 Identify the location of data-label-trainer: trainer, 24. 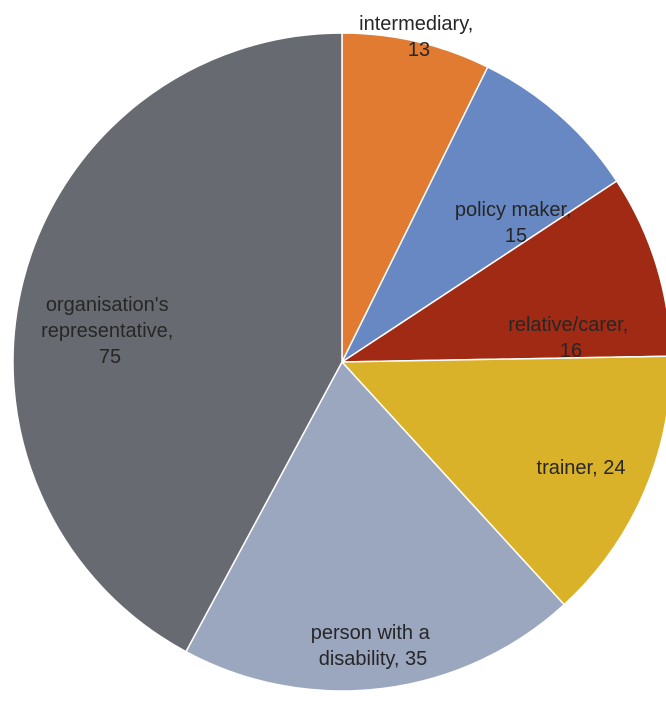
(581, 468).